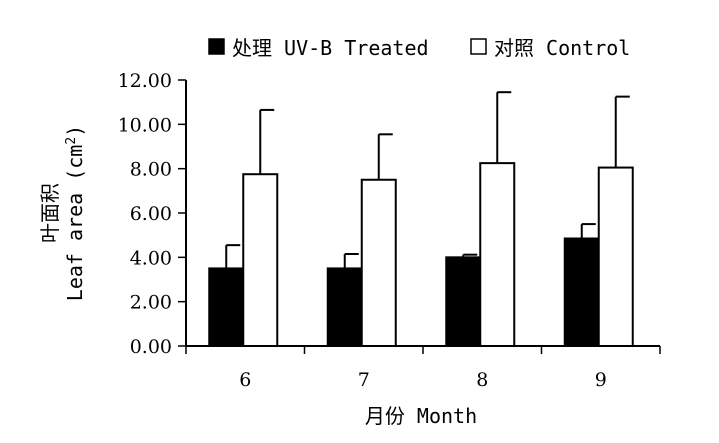  I want to click on y-tick-label: 10.00, so click(145, 125).